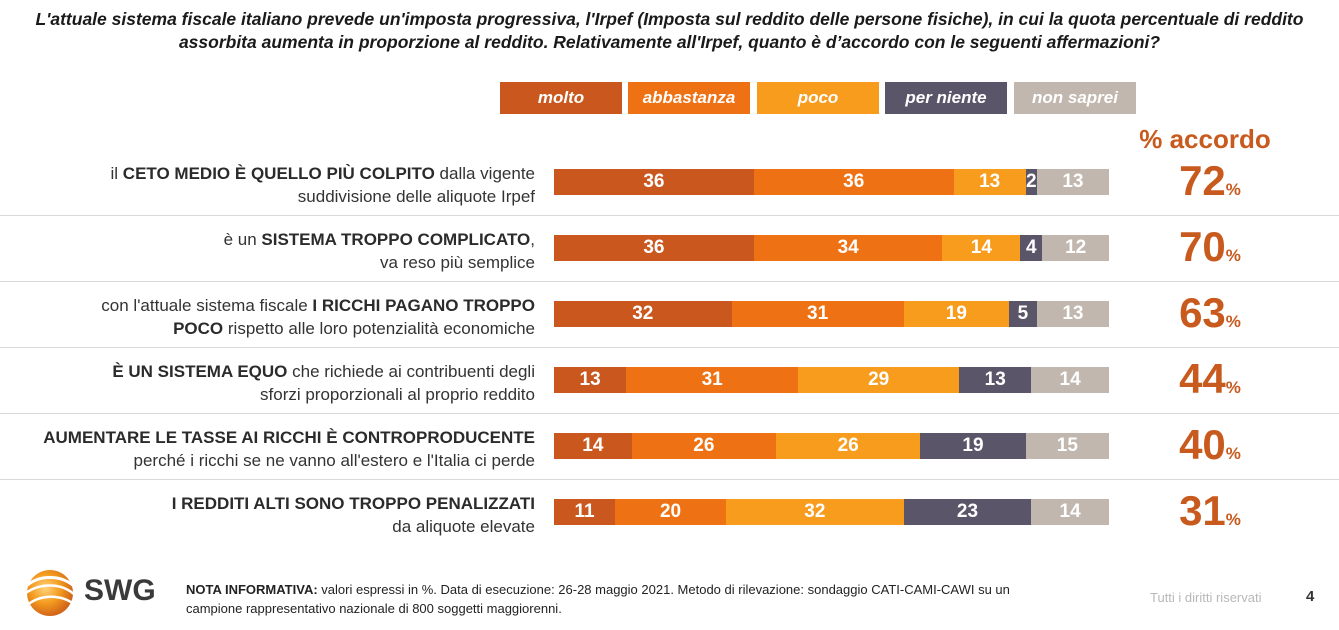  Describe the element at coordinates (49, 593) in the screenshot. I see `swg-globe-icon` at that location.